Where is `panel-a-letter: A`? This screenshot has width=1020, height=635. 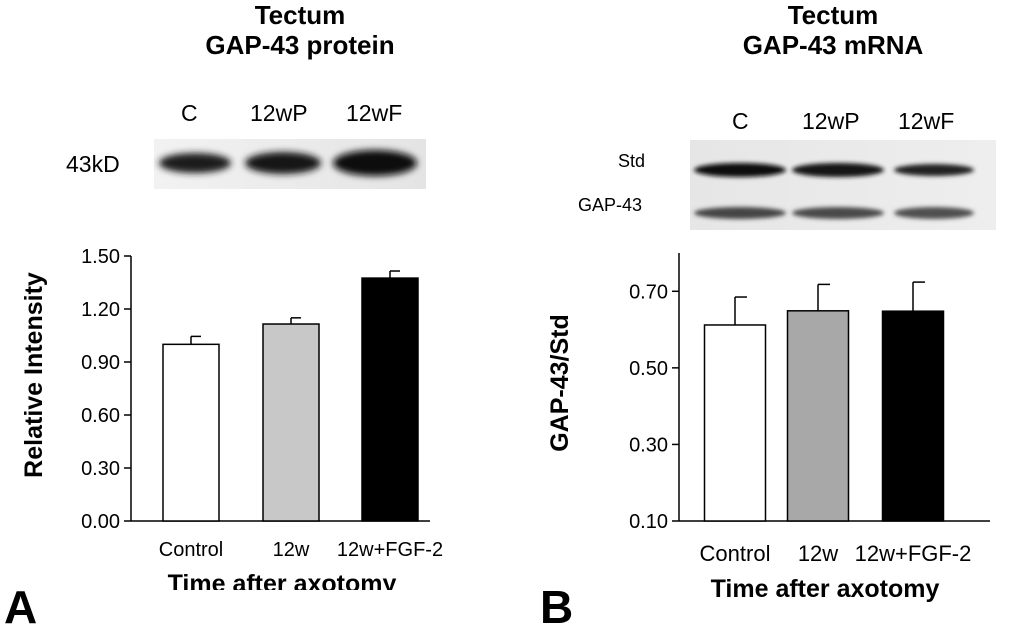 panel-a-letter: A is located at coordinates (21, 607).